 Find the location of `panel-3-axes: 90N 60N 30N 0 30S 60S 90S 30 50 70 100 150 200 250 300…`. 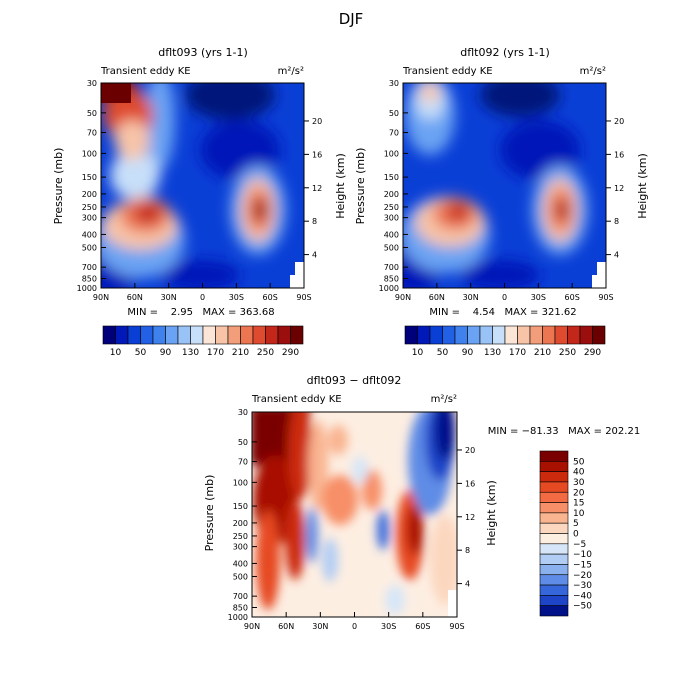

panel-3-axes: 90N 60N 30N 0 30S 60S 90S 30 50 70 100 150 200 250 300… is located at coordinates (352, 519).